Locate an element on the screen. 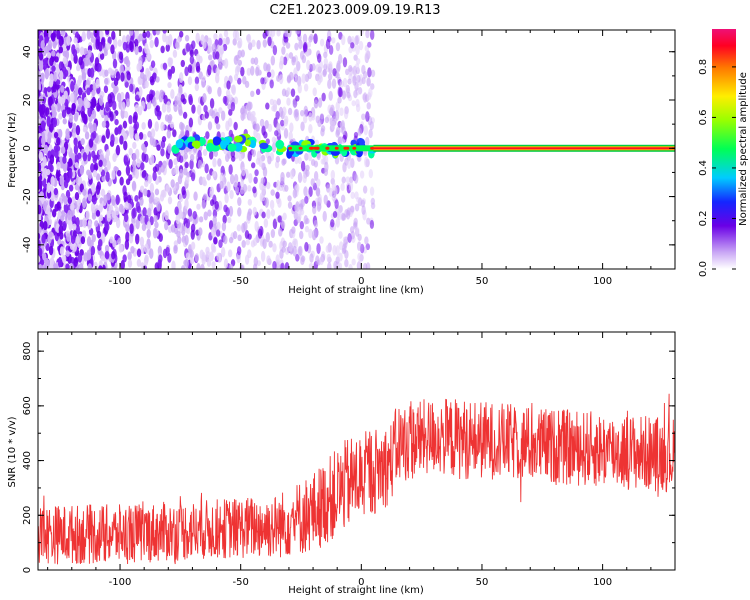  snr-ytick-label: 400 is located at coordinates (27, 460).